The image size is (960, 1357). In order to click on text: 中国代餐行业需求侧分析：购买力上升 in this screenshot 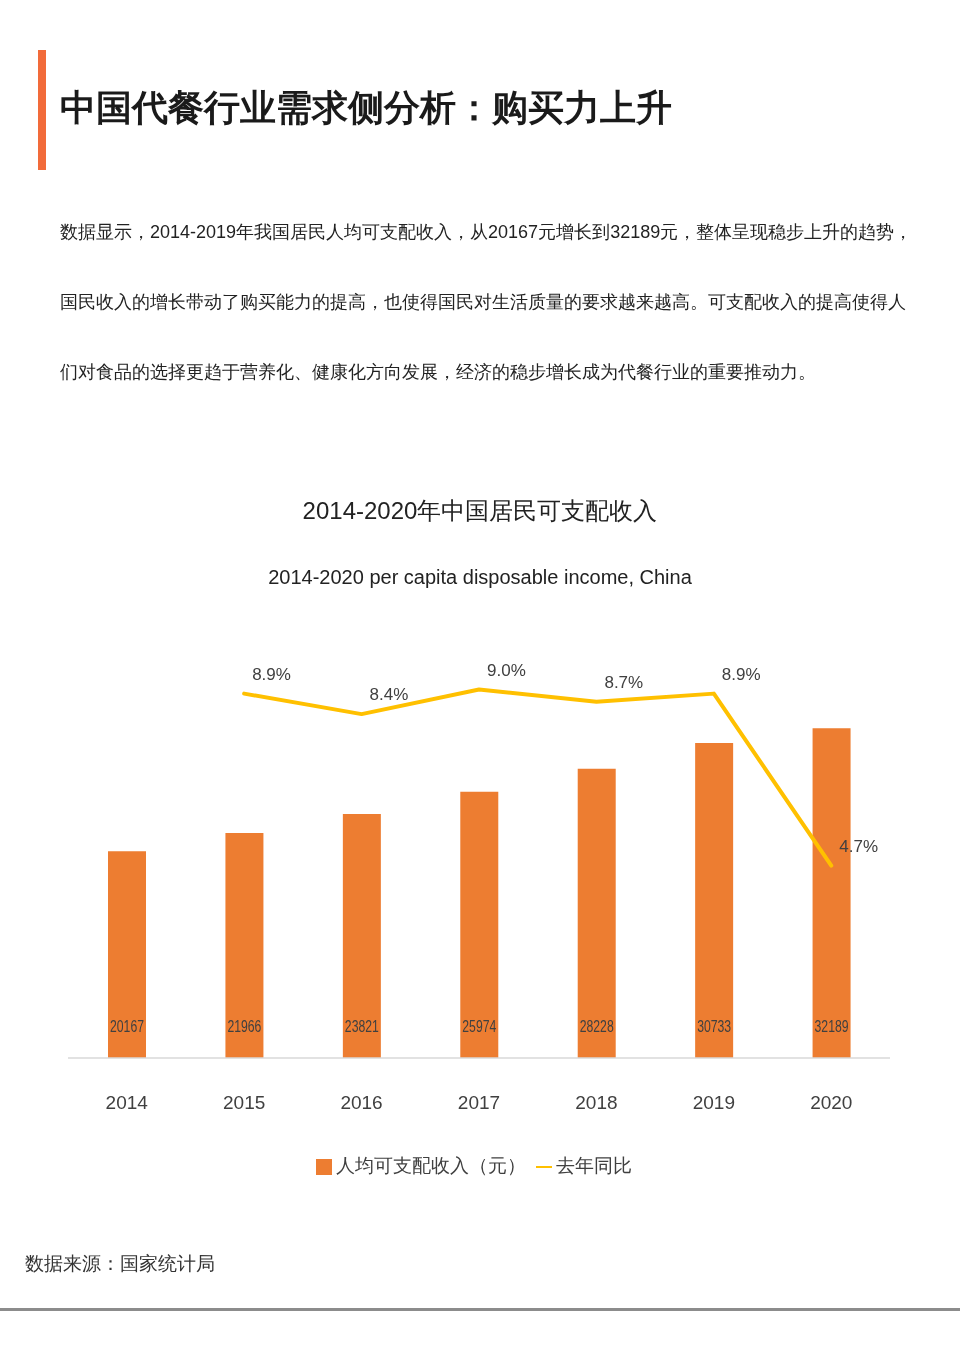, I will do `click(366, 108)`.